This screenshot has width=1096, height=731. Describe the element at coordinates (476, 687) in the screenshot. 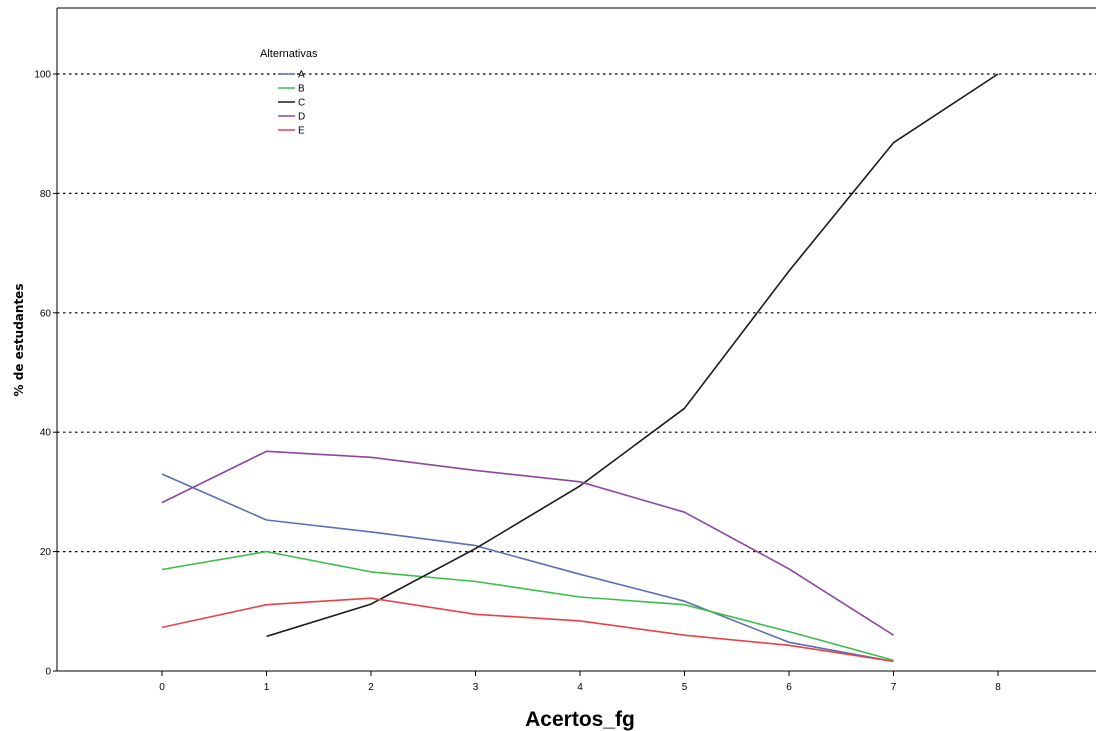

I see `x-tick-label: 3` at that location.